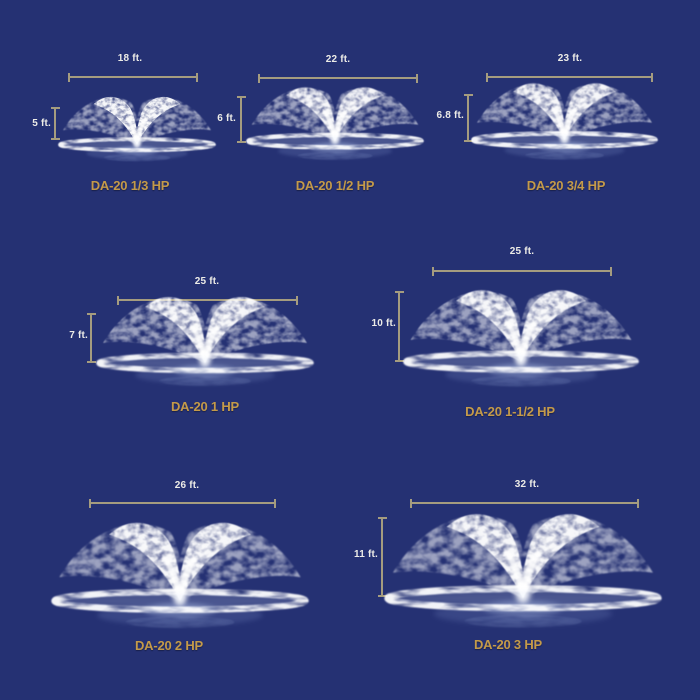 This screenshot has width=700, height=700. Describe the element at coordinates (450, 115) in the screenshot. I see `height-dimension-value: 6.8 ft.` at that location.